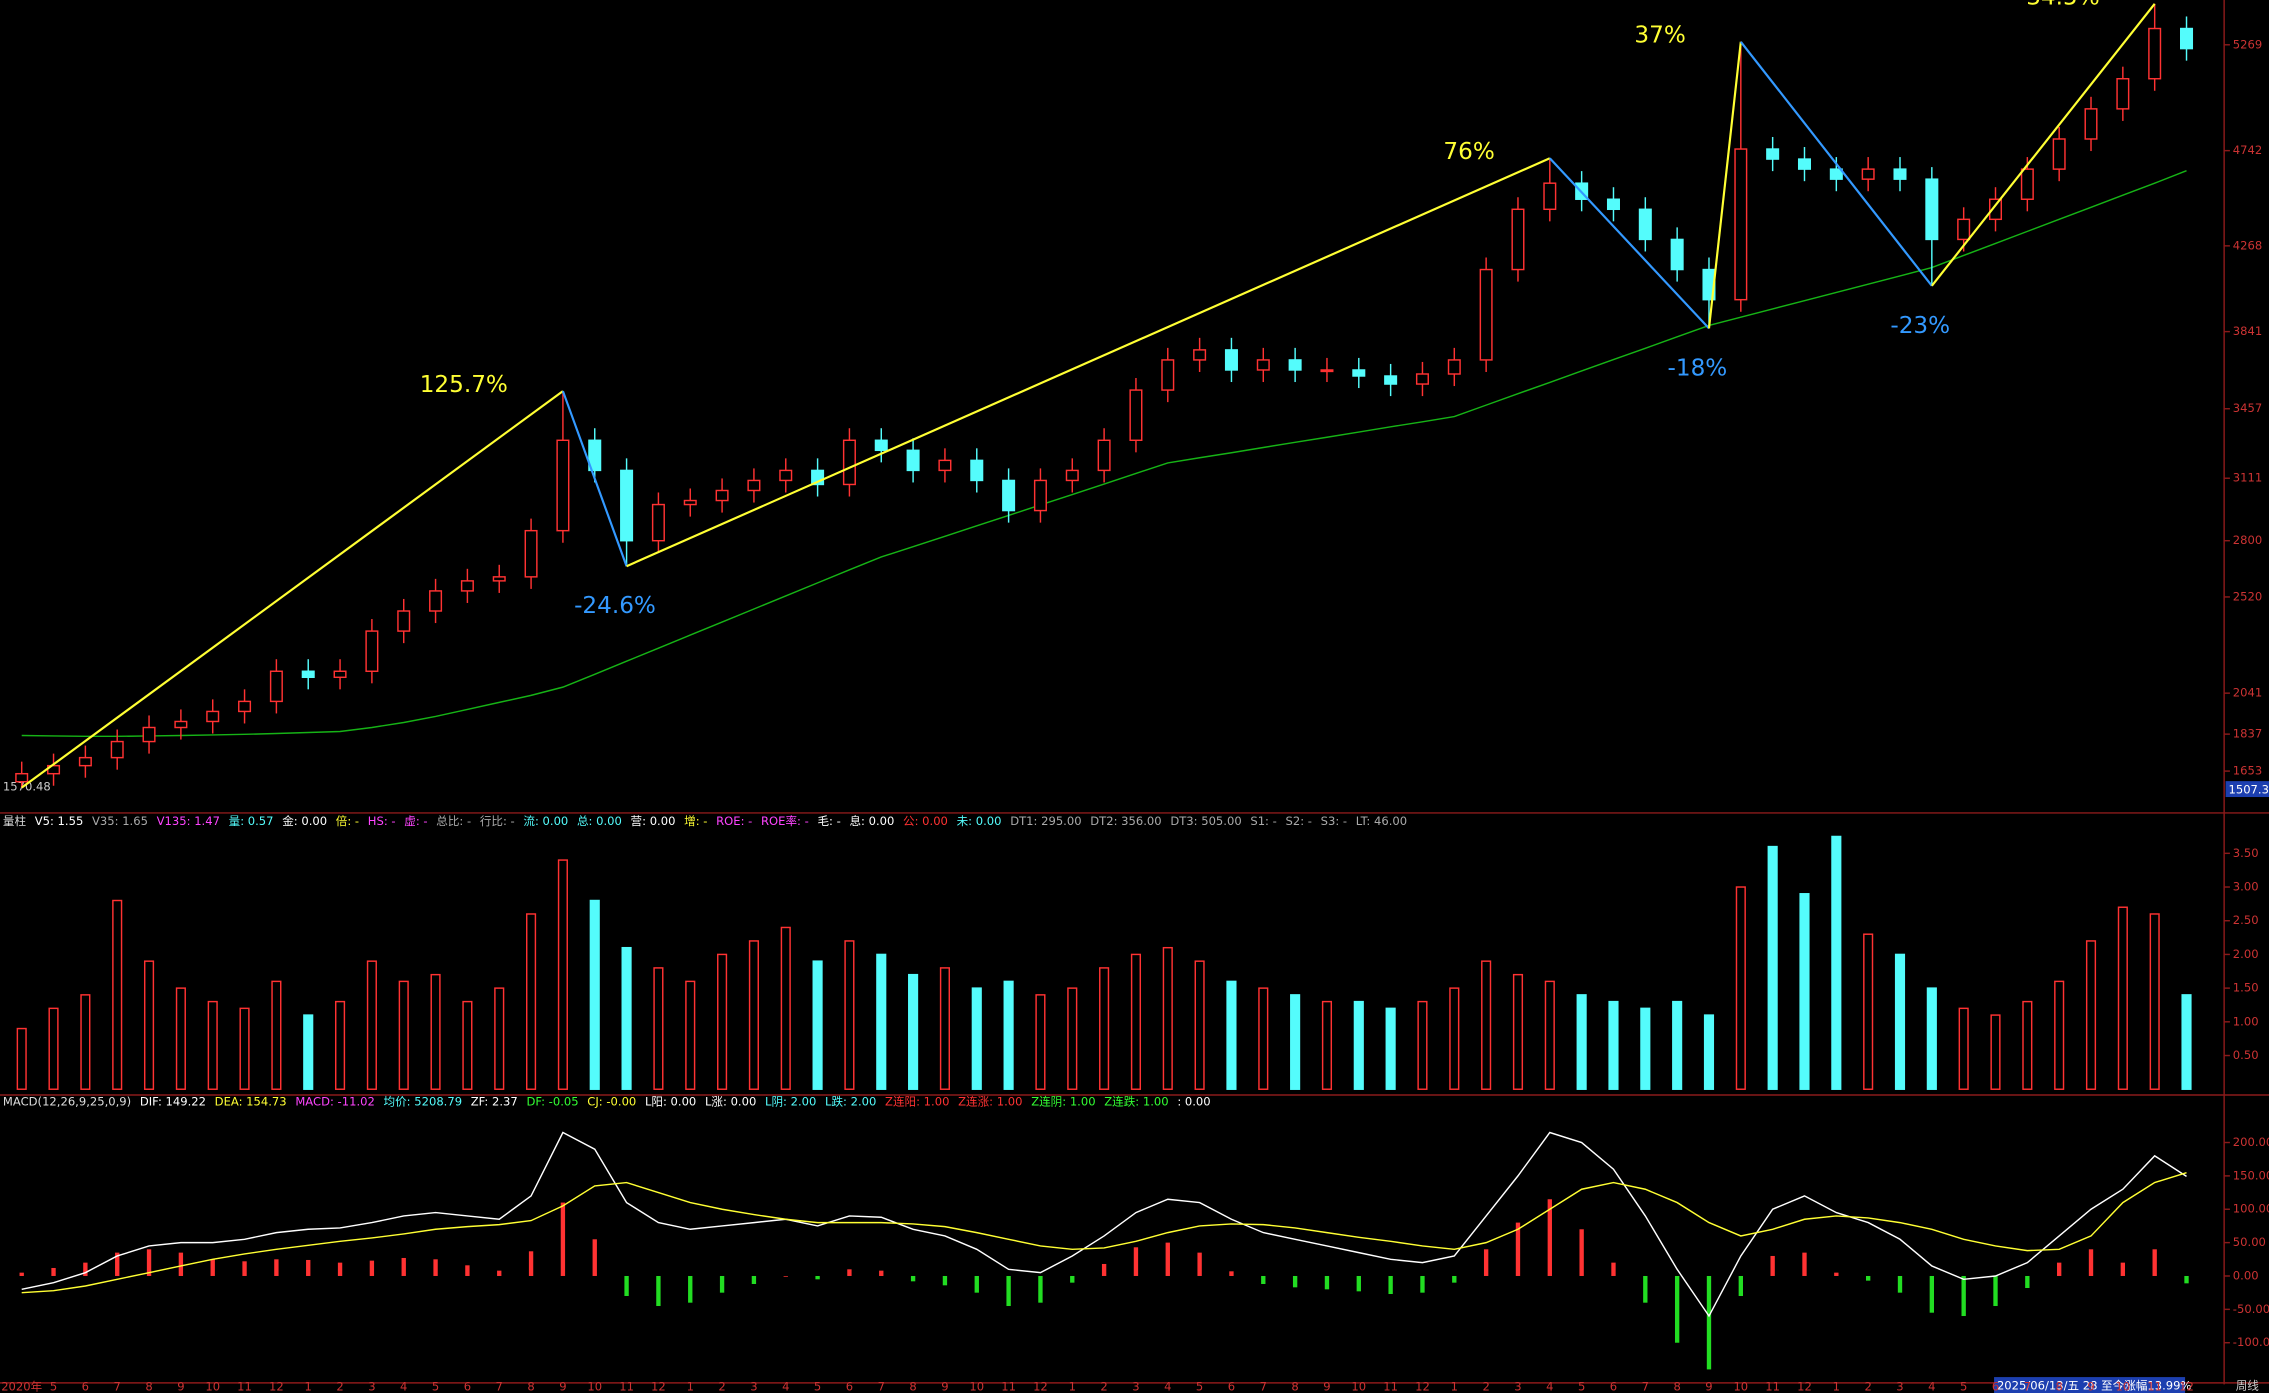  What do you see at coordinates (2247, 331) in the screenshot?
I see `y-tick-label: 3841` at bounding box center [2247, 331].